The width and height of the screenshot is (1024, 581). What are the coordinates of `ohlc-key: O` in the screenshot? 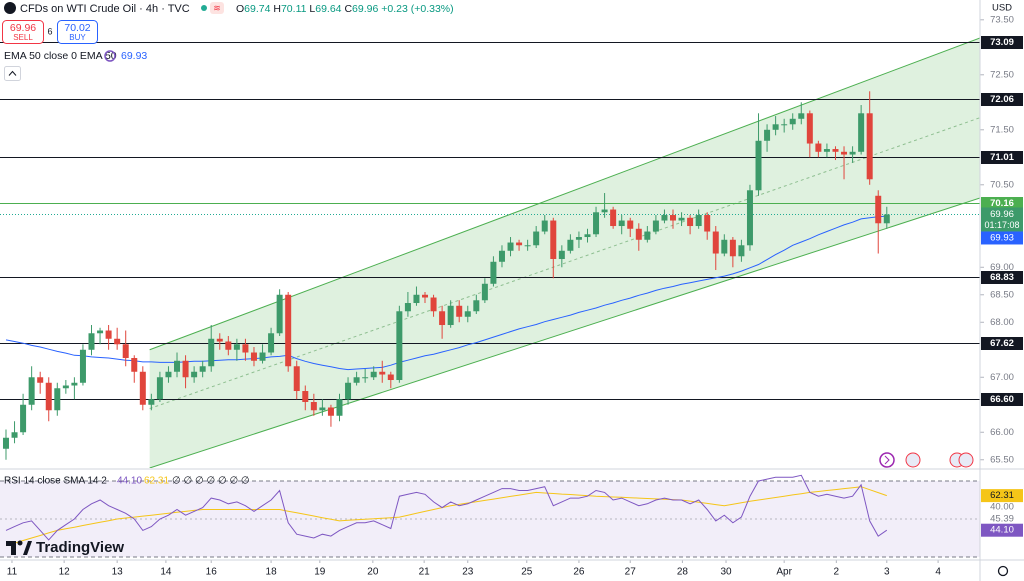 It's located at (240, 9).